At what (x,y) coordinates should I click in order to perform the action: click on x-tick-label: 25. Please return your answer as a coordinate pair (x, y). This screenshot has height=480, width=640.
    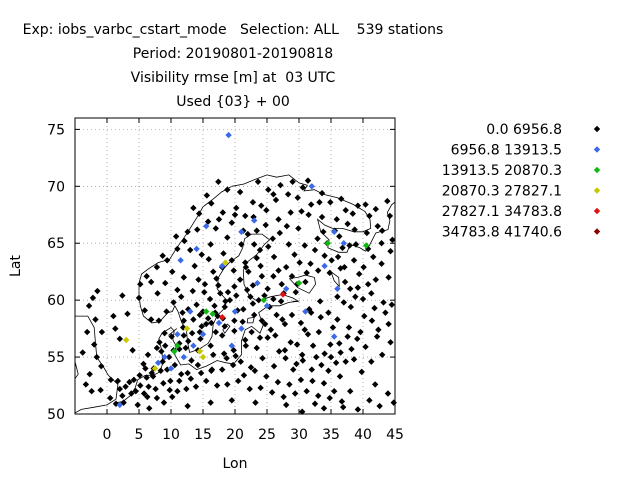
    Looking at the image, I should click on (267, 435).